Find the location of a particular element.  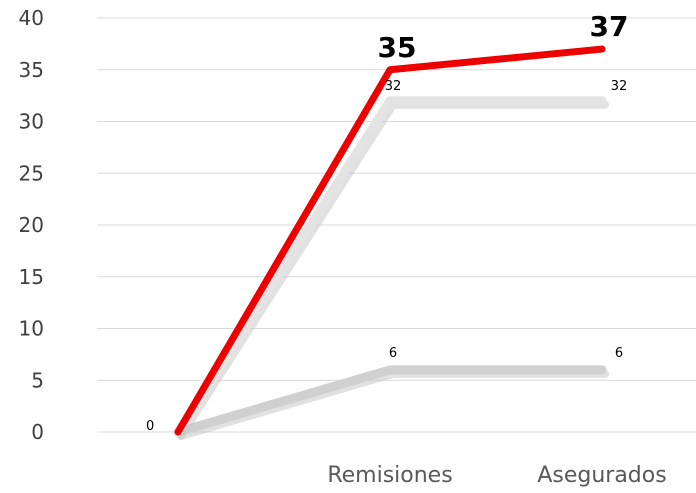

series-0-shadow is located at coordinates (393, 404).